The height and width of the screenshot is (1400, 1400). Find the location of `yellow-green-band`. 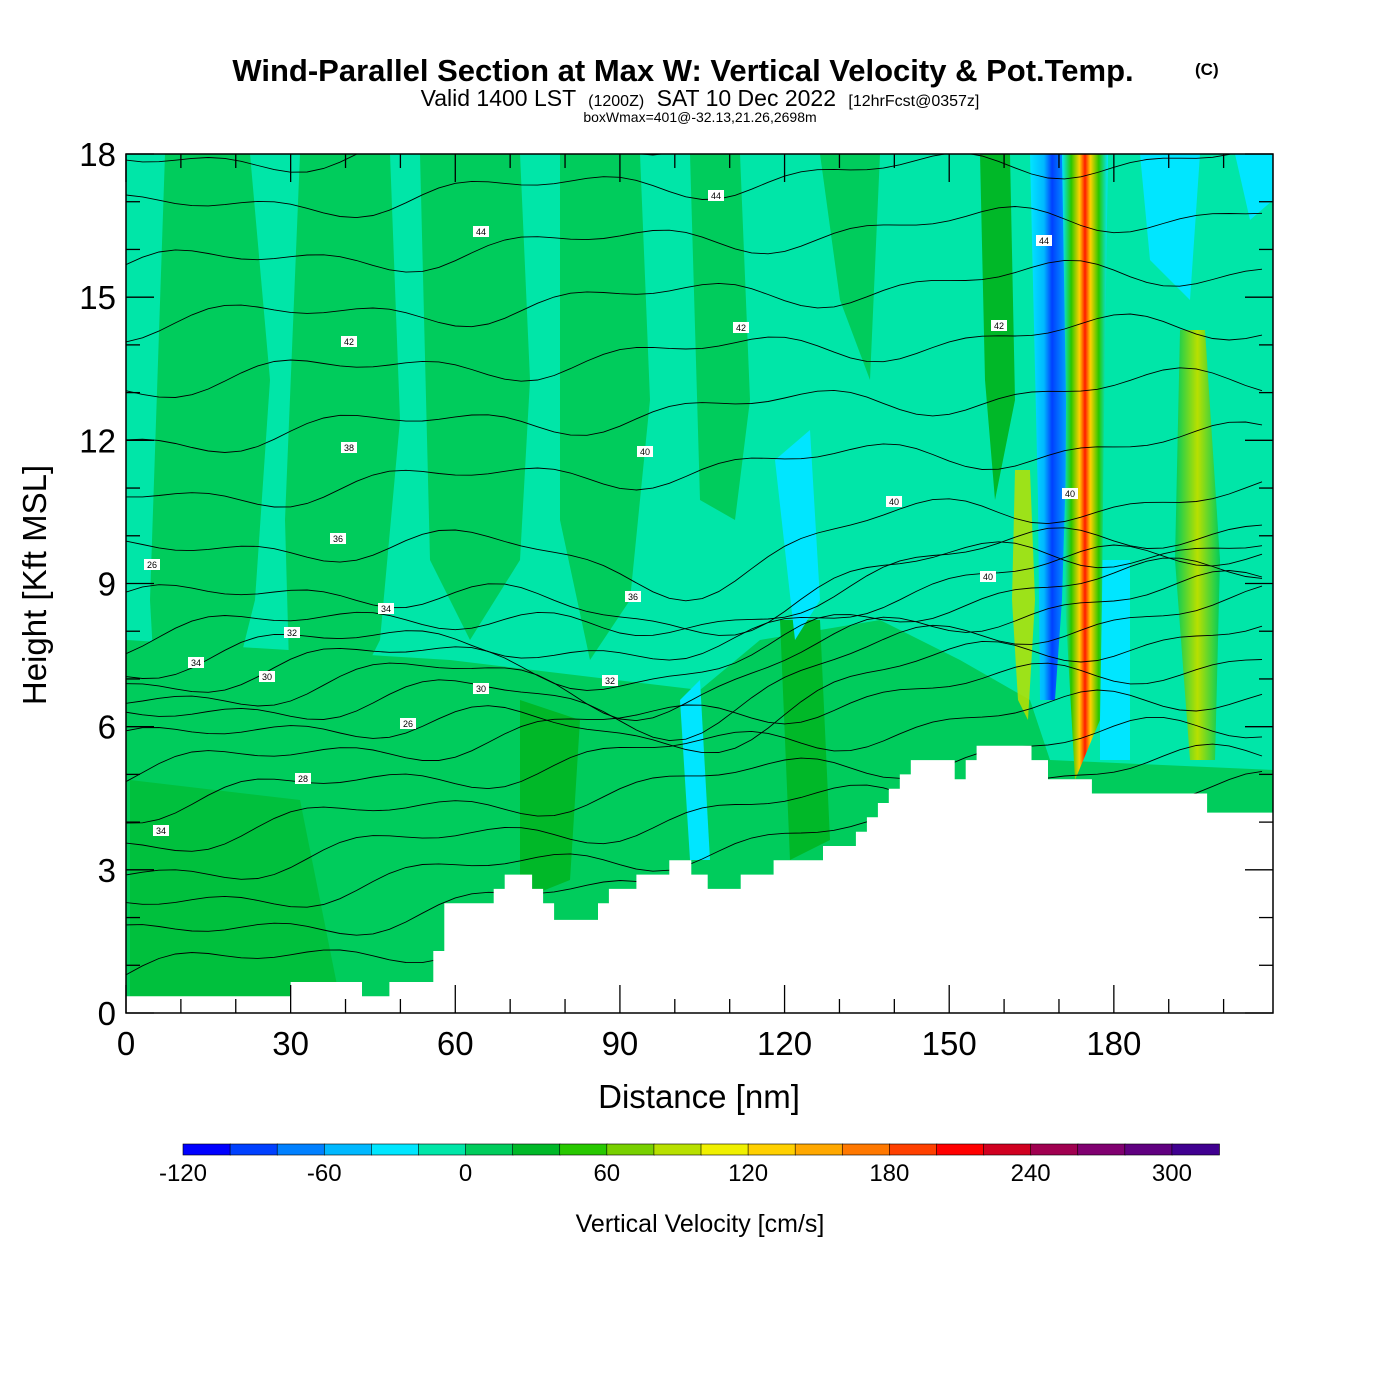

yellow-green-band is located at coordinates (1197, 545).